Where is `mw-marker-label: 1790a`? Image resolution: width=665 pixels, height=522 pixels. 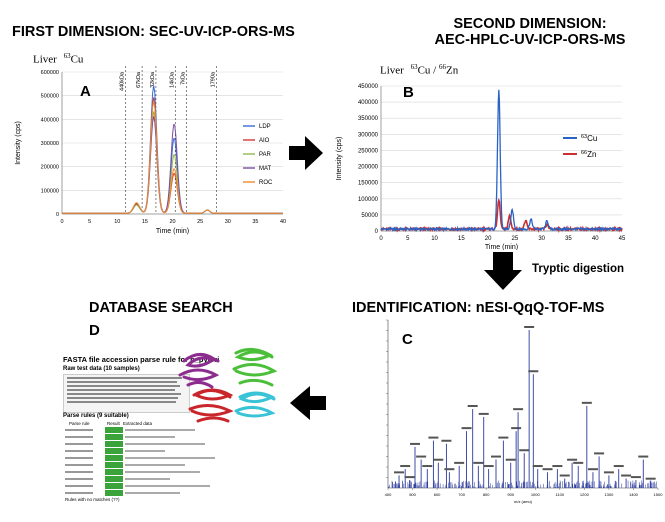
mw-marker-label: 1790a is located at coordinates (214, 79).